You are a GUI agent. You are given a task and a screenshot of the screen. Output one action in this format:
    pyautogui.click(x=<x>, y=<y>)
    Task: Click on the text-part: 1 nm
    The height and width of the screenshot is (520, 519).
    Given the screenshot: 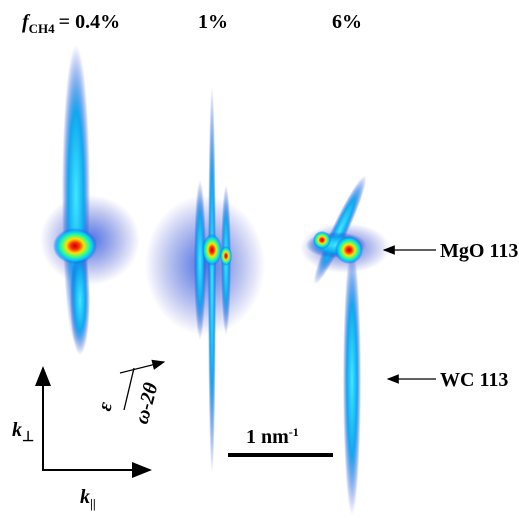 What is the action you would take?
    pyautogui.click(x=267, y=437)
    